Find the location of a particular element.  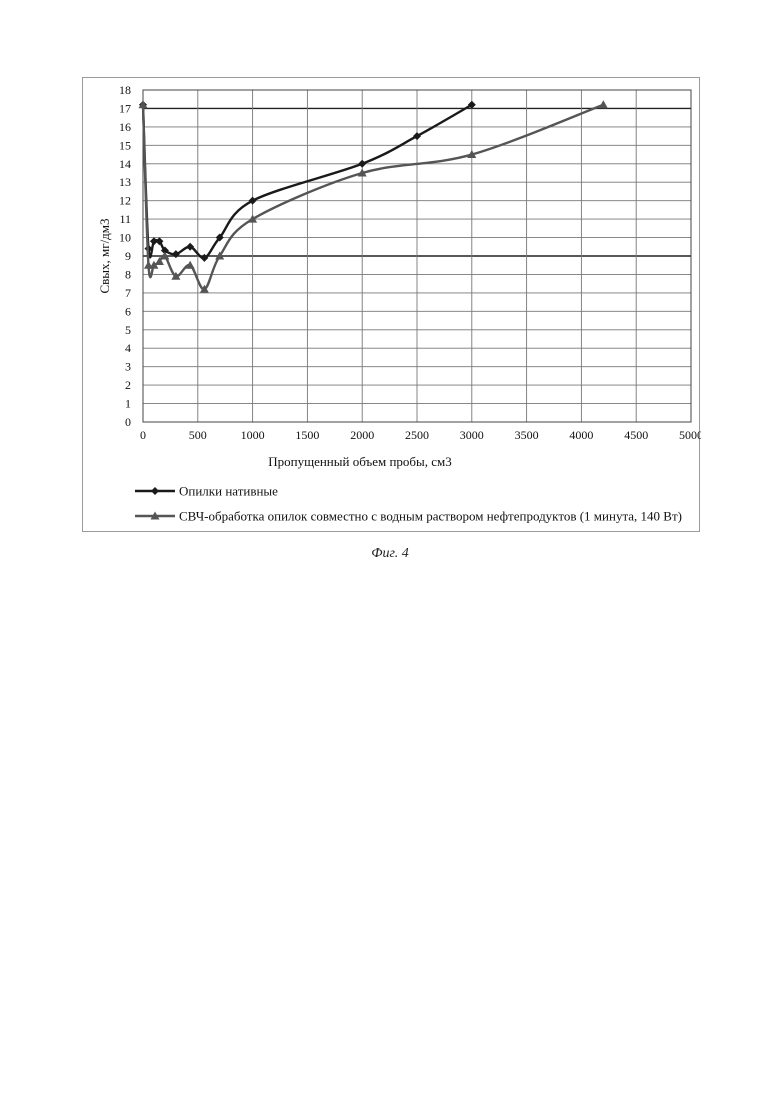

series-group is located at coordinates (373, 196).